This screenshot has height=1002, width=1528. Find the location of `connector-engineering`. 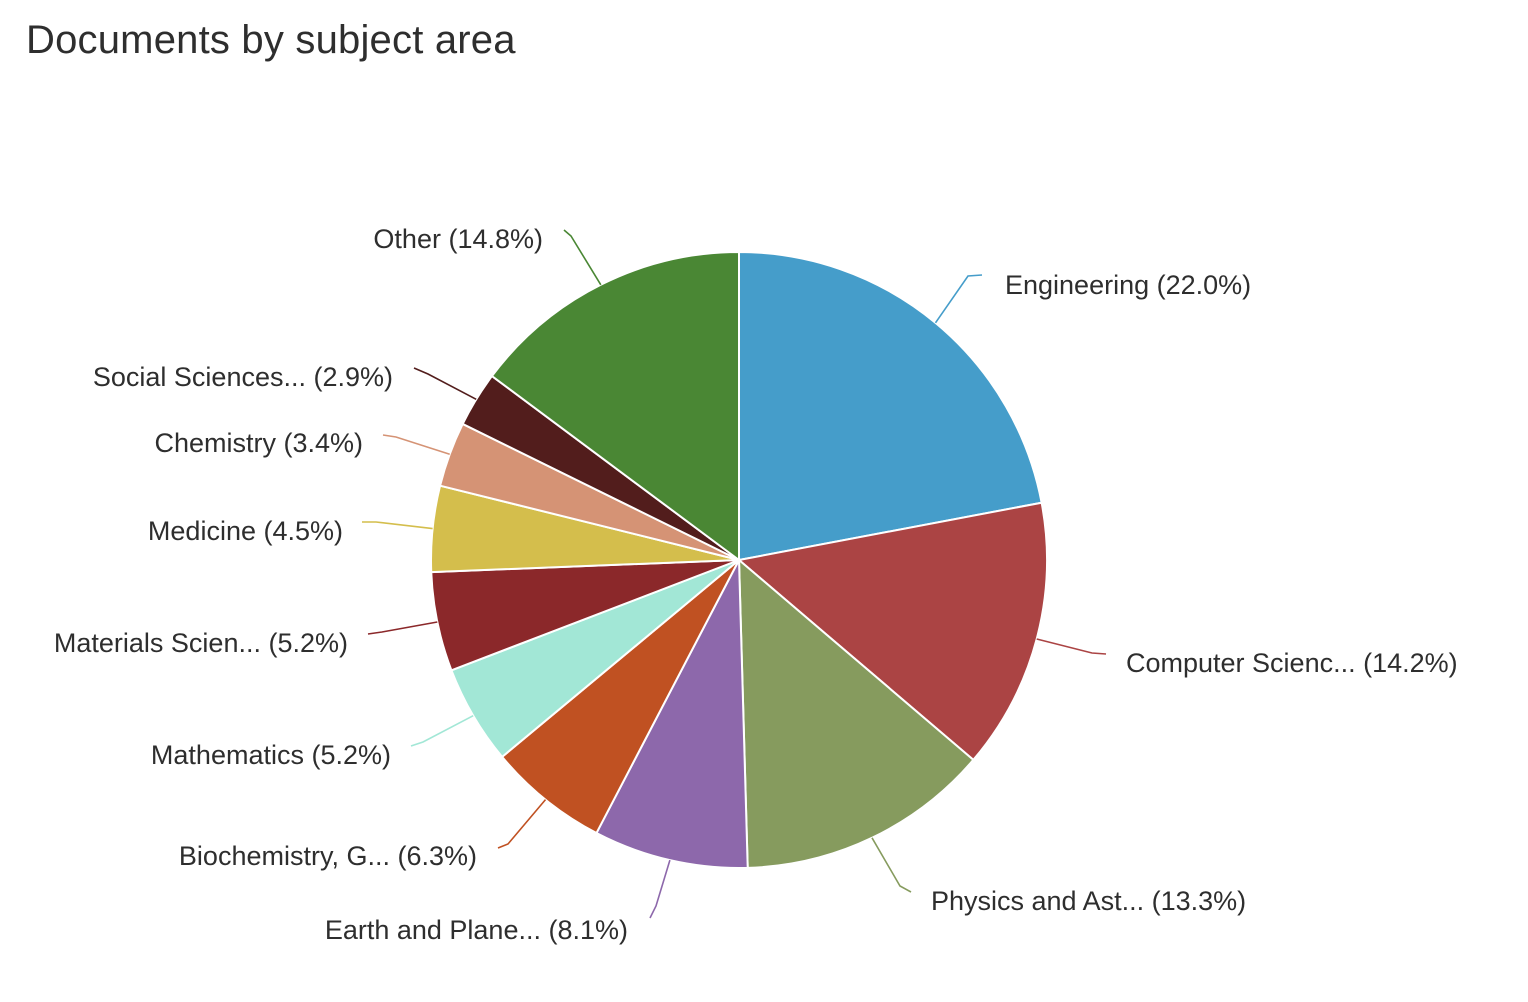

connector-engineering is located at coordinates (958, 299).